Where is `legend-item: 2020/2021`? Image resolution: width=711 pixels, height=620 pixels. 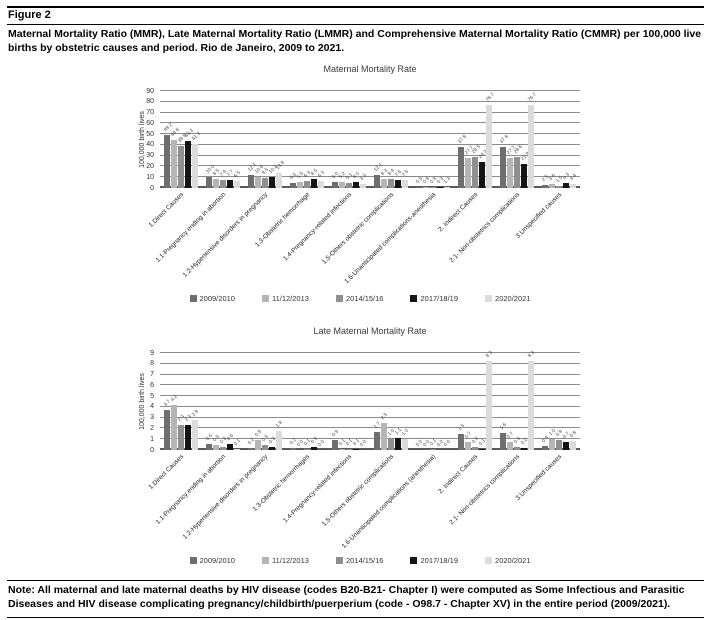 legend-item: 2020/2021 is located at coordinates (507, 298).